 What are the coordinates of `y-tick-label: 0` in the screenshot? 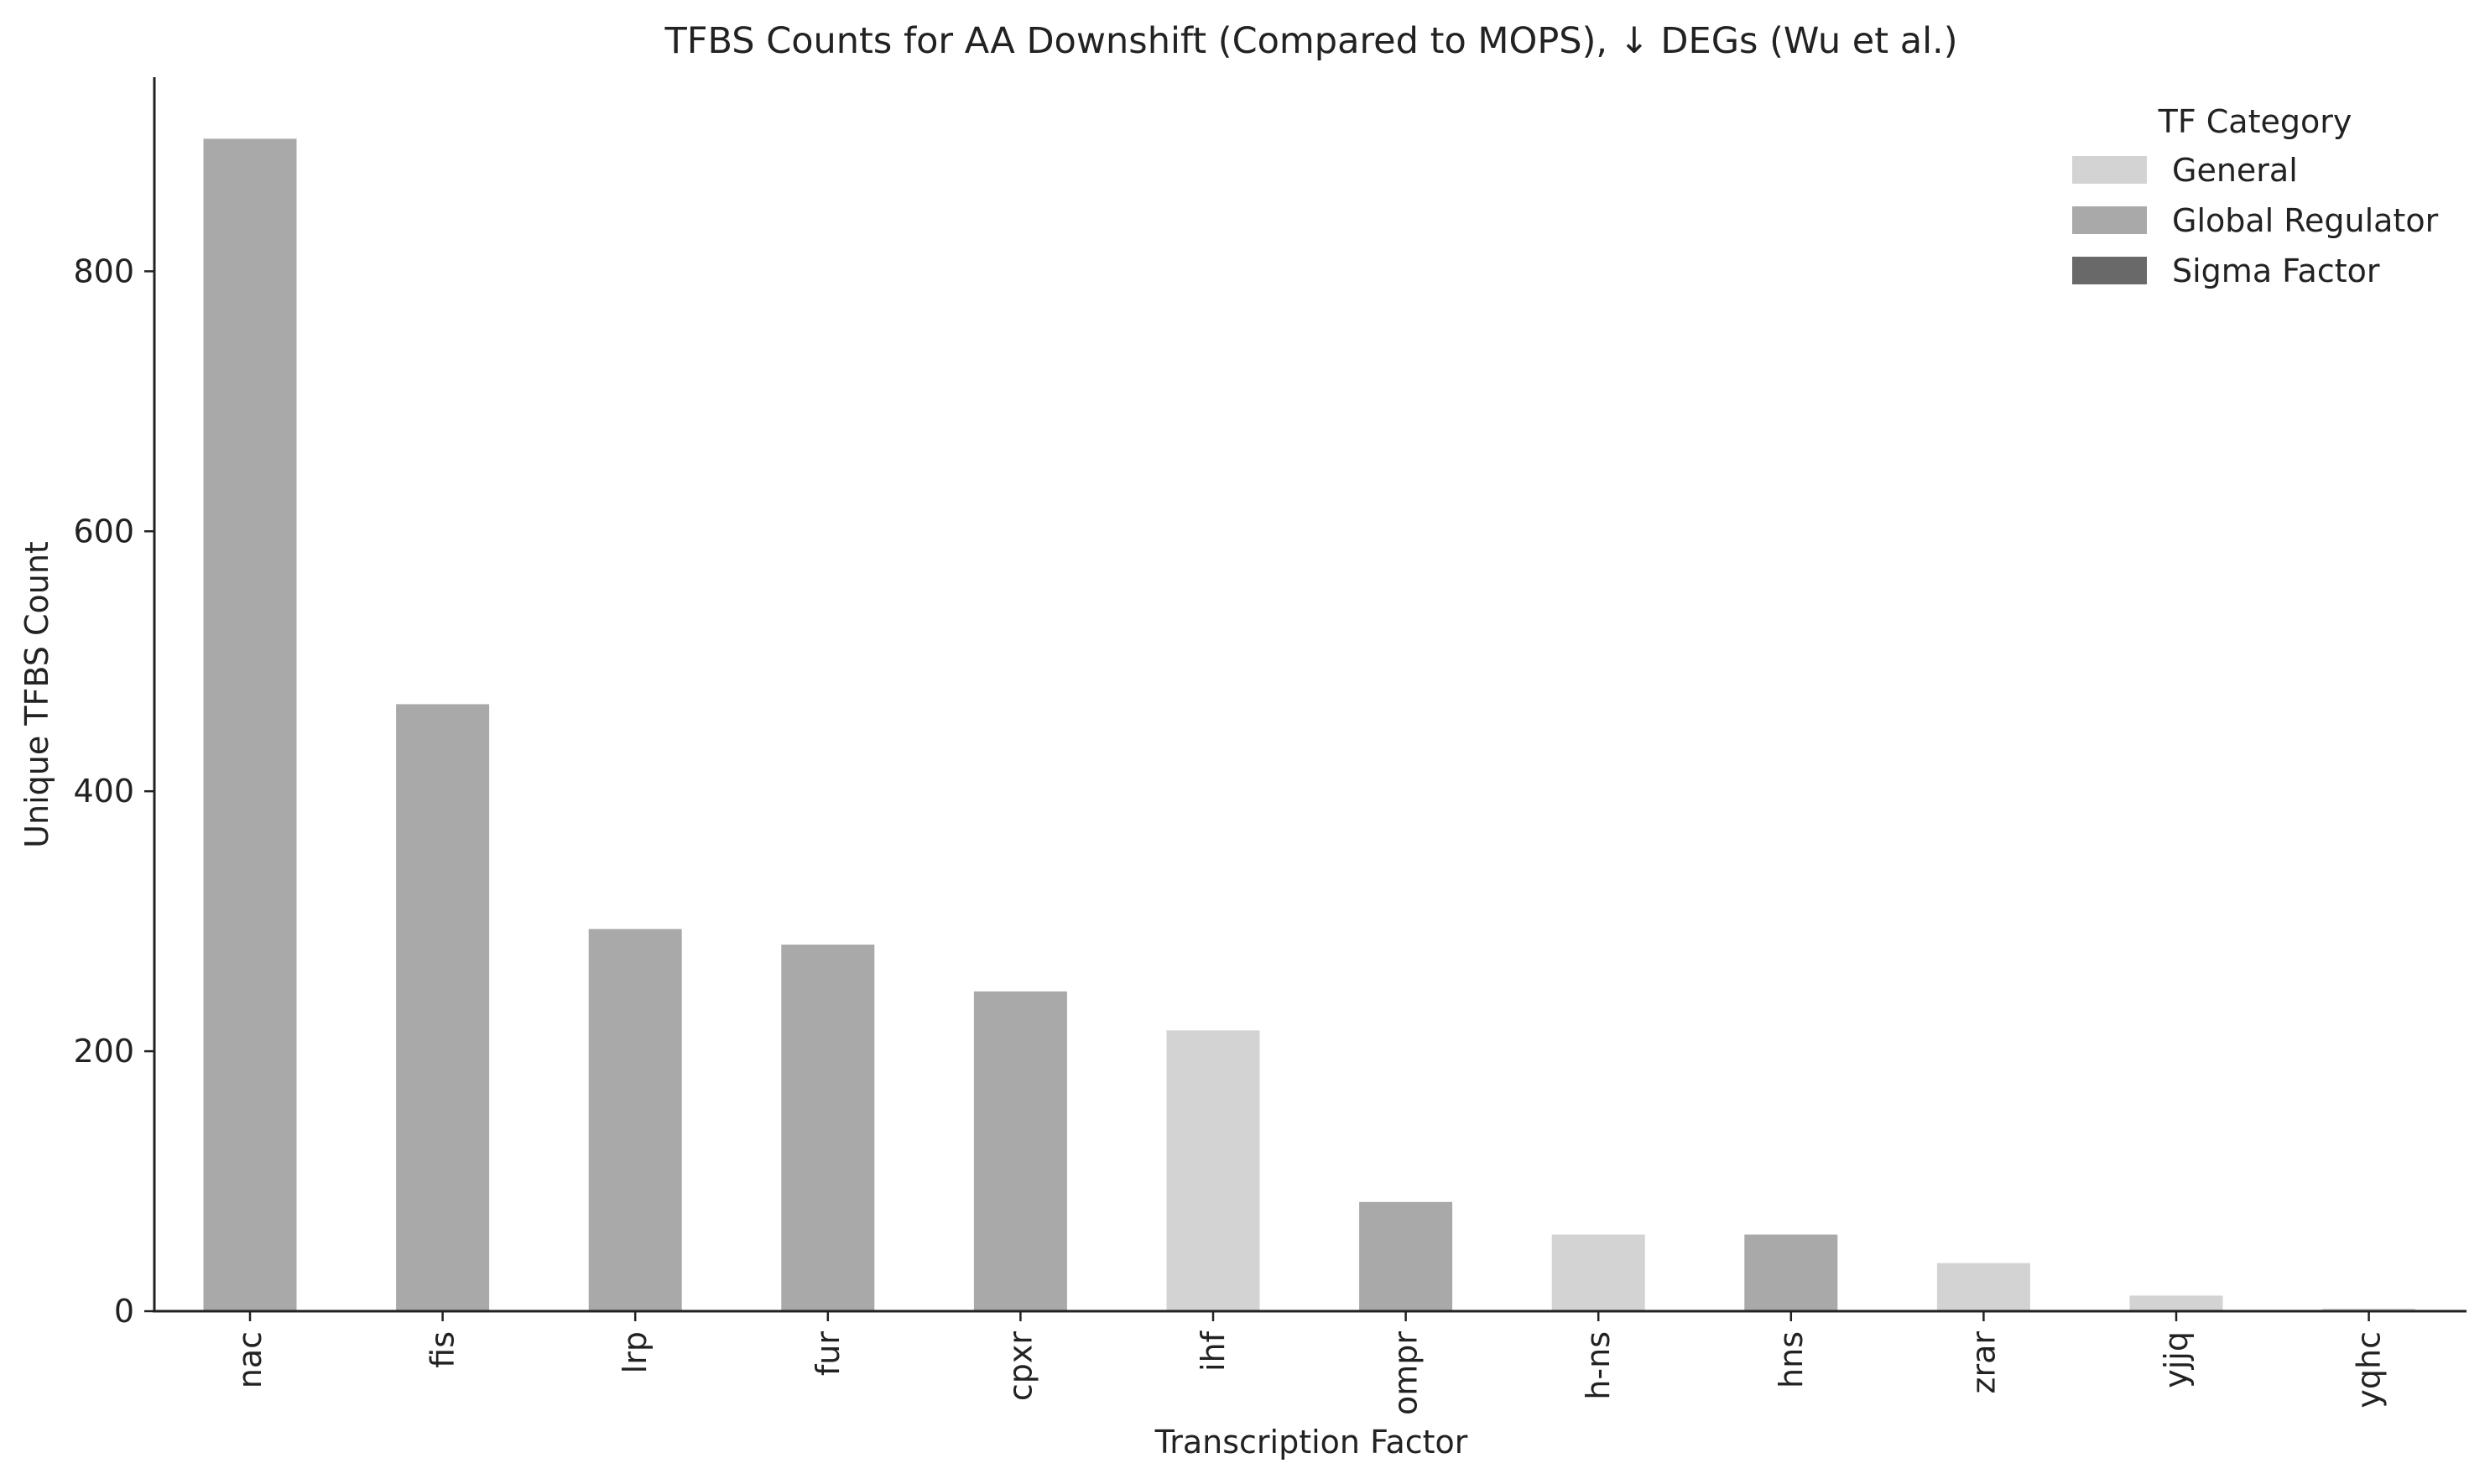 It's located at (124, 1311).